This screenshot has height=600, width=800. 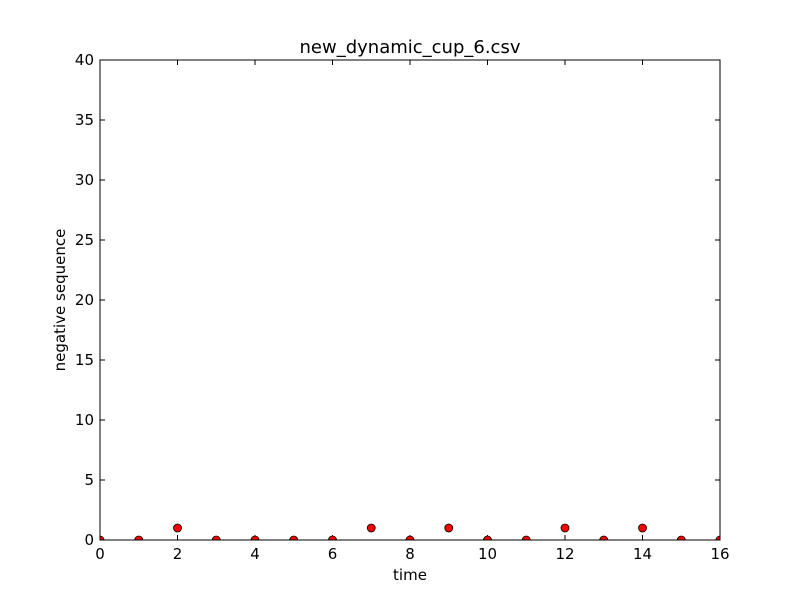 What do you see at coordinates (84, 300) in the screenshot?
I see `y-tick-label: 20` at bounding box center [84, 300].